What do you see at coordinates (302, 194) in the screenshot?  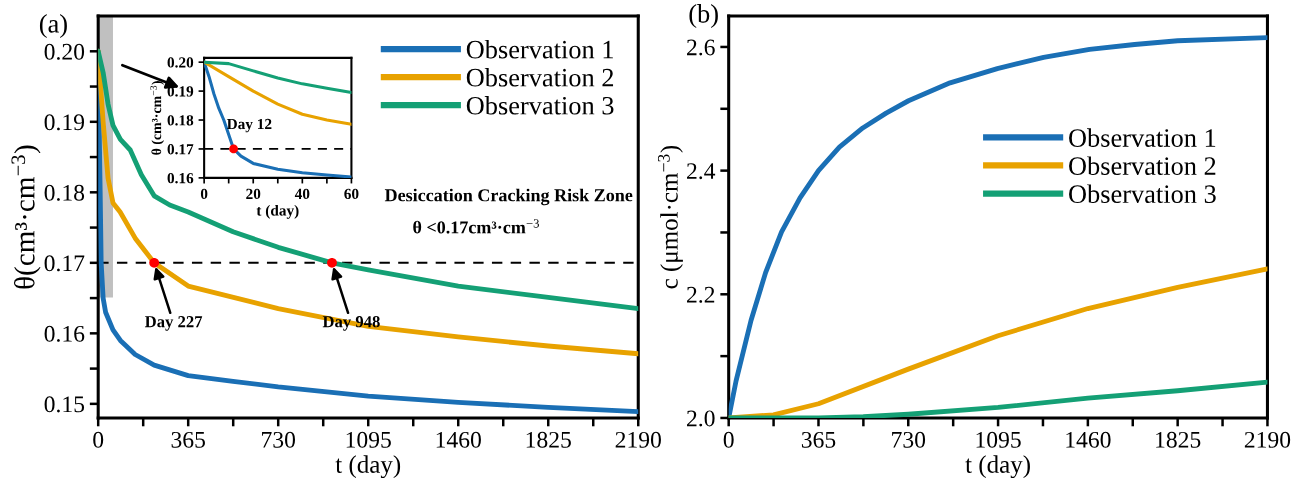 I see `x-tick-label: 40` at bounding box center [302, 194].